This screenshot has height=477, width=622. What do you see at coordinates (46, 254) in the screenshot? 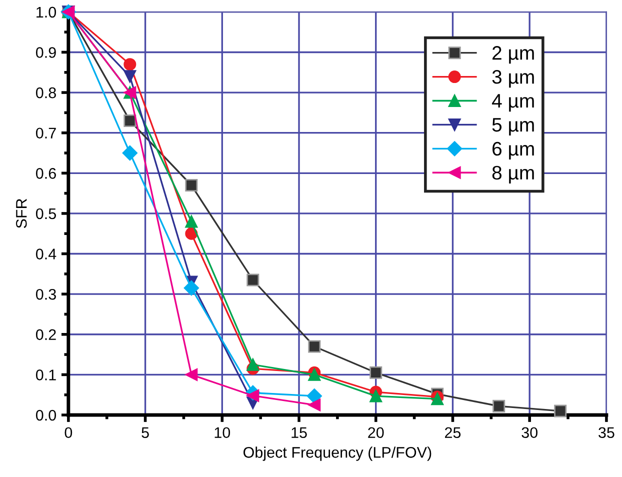
I see `y-tick-label: 0.4` at bounding box center [46, 254].